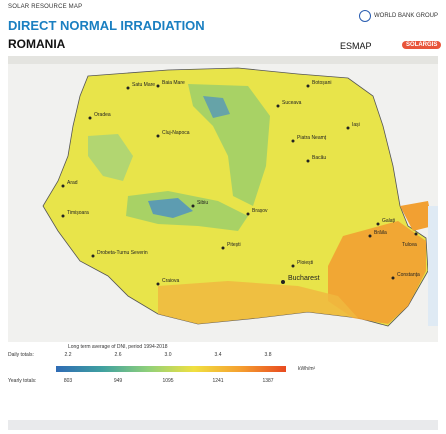 The width and height of the screenshot is (446, 434). What do you see at coordinates (348, 128) in the screenshot?
I see `city-iasi` at bounding box center [348, 128].